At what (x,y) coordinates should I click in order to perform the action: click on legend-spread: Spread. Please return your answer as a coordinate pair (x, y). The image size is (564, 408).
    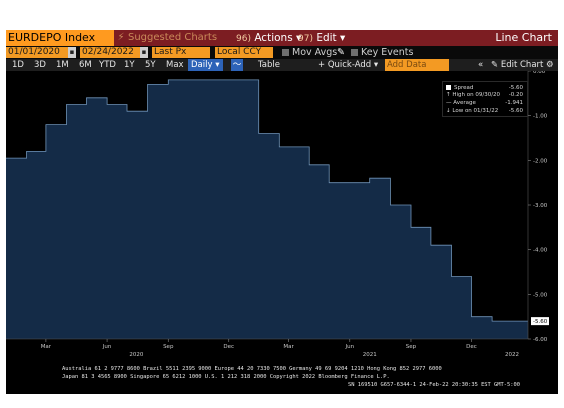
    Looking at the image, I should click on (459, 88).